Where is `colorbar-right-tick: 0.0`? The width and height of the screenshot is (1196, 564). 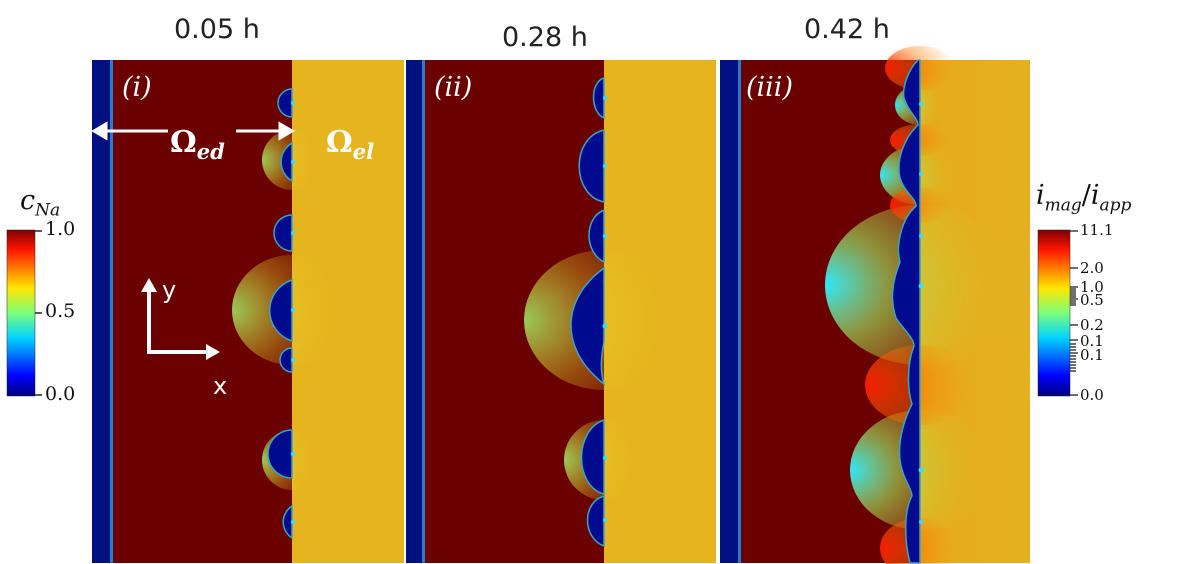
colorbar-right-tick: 0.0 is located at coordinates (1092, 395).